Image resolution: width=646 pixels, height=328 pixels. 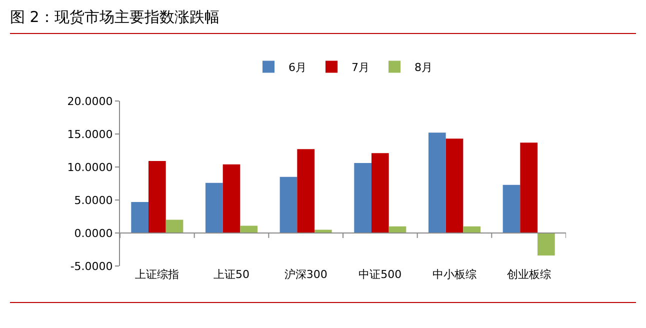 I want to click on x-tick-label: 中小板综, so click(x=454, y=274).